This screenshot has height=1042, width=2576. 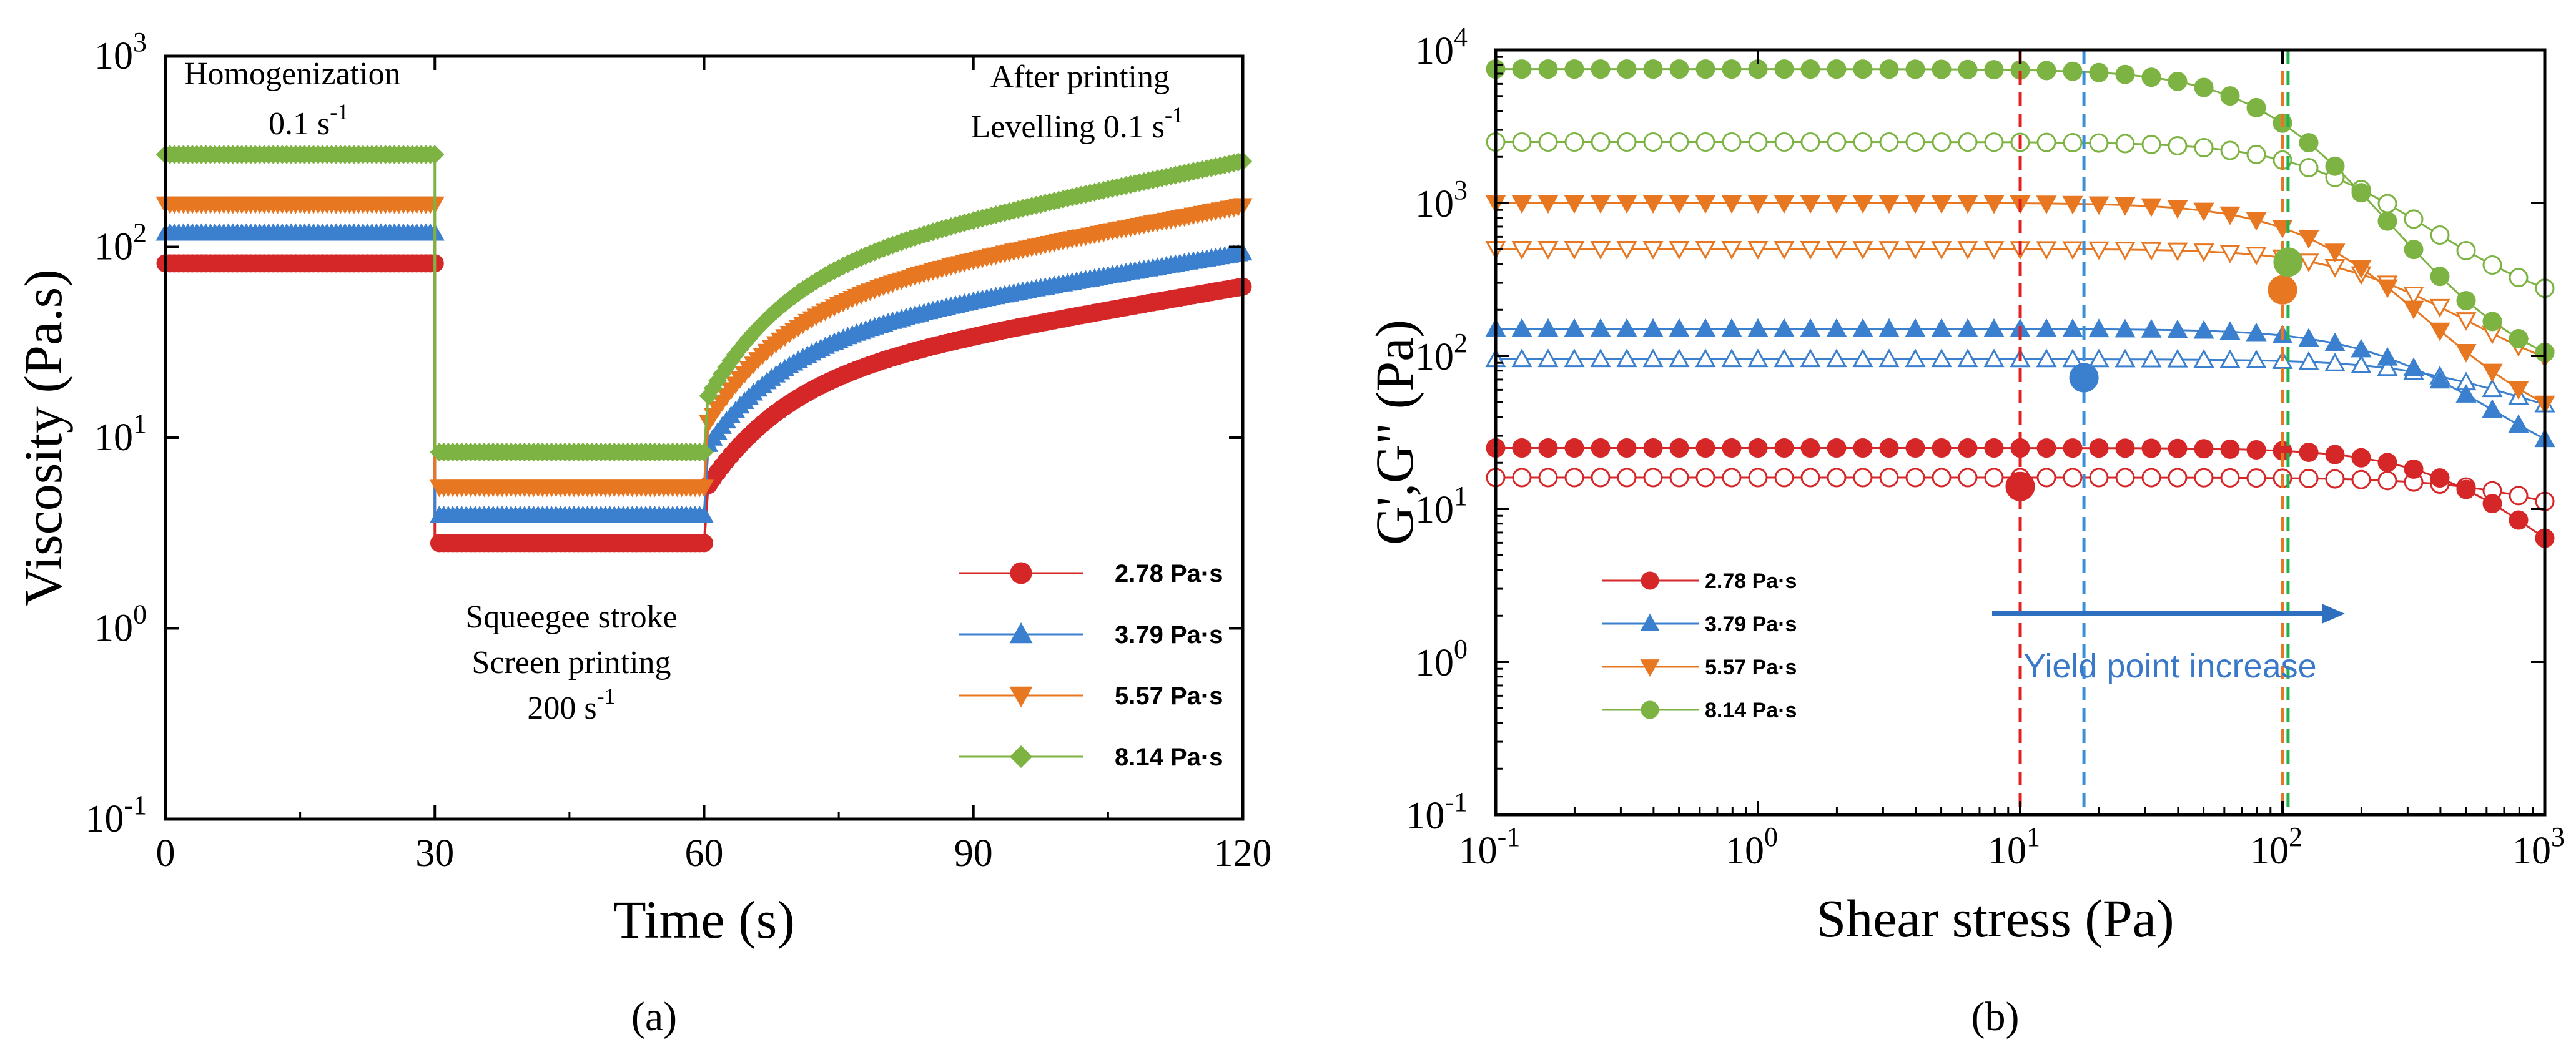 I want to click on x-tick-label-a: 0, so click(x=166, y=853).